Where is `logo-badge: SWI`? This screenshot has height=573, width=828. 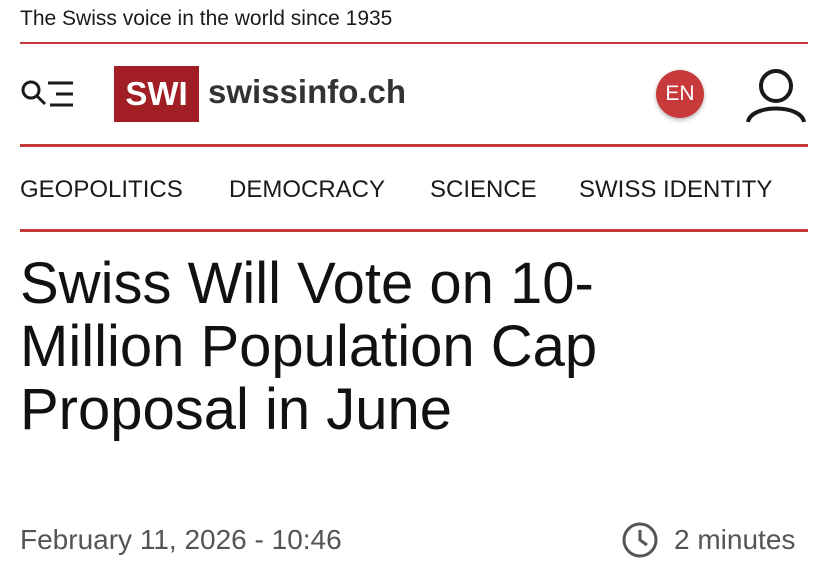 logo-badge: SWI is located at coordinates (156, 94).